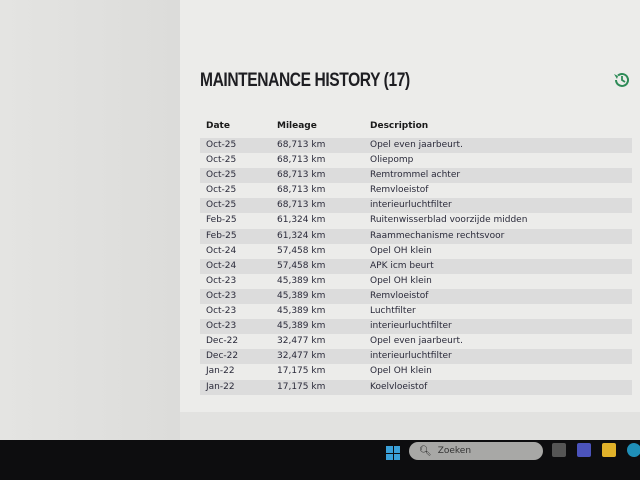 The width and height of the screenshot is (640, 480). What do you see at coordinates (410, 426) in the screenshot?
I see `page-footer-area` at bounding box center [410, 426].